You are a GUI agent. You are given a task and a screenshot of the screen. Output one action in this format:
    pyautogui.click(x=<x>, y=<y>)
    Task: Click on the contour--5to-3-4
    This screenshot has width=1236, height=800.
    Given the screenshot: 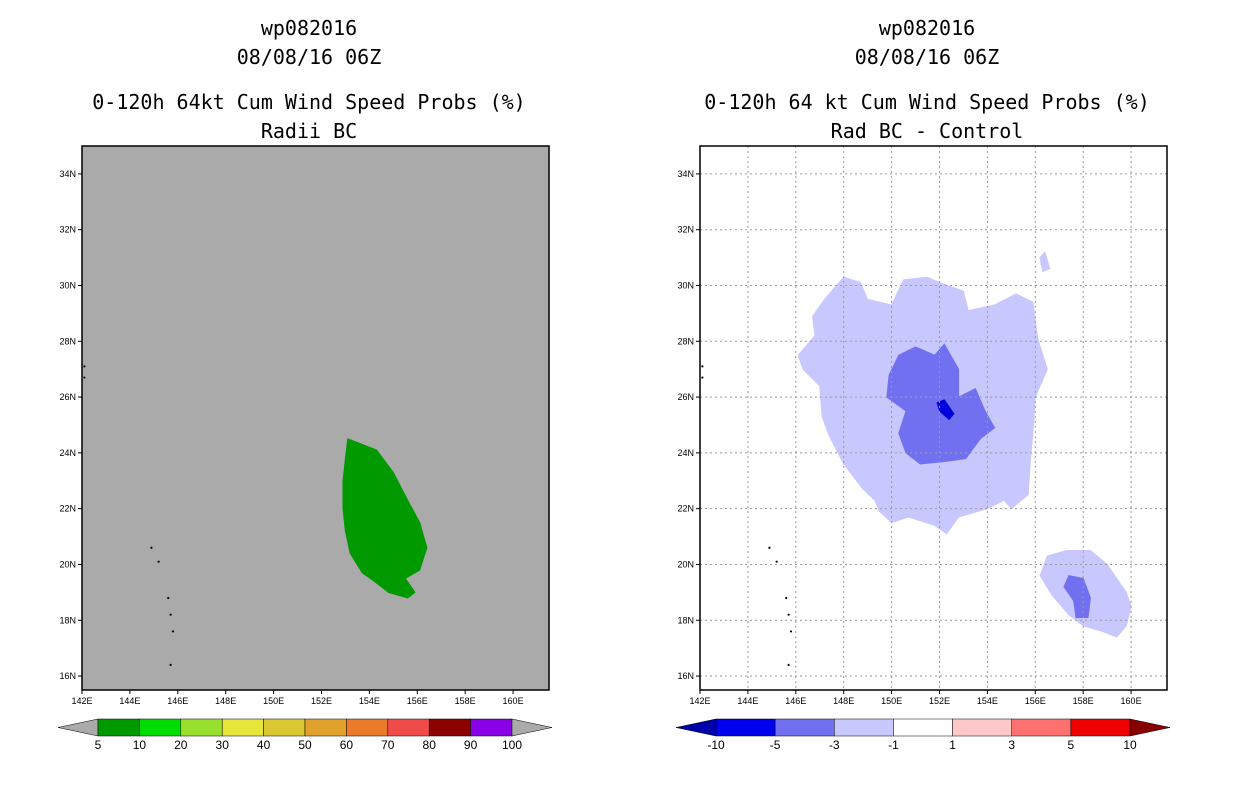 What is the action you would take?
    pyautogui.click(x=1077, y=596)
    